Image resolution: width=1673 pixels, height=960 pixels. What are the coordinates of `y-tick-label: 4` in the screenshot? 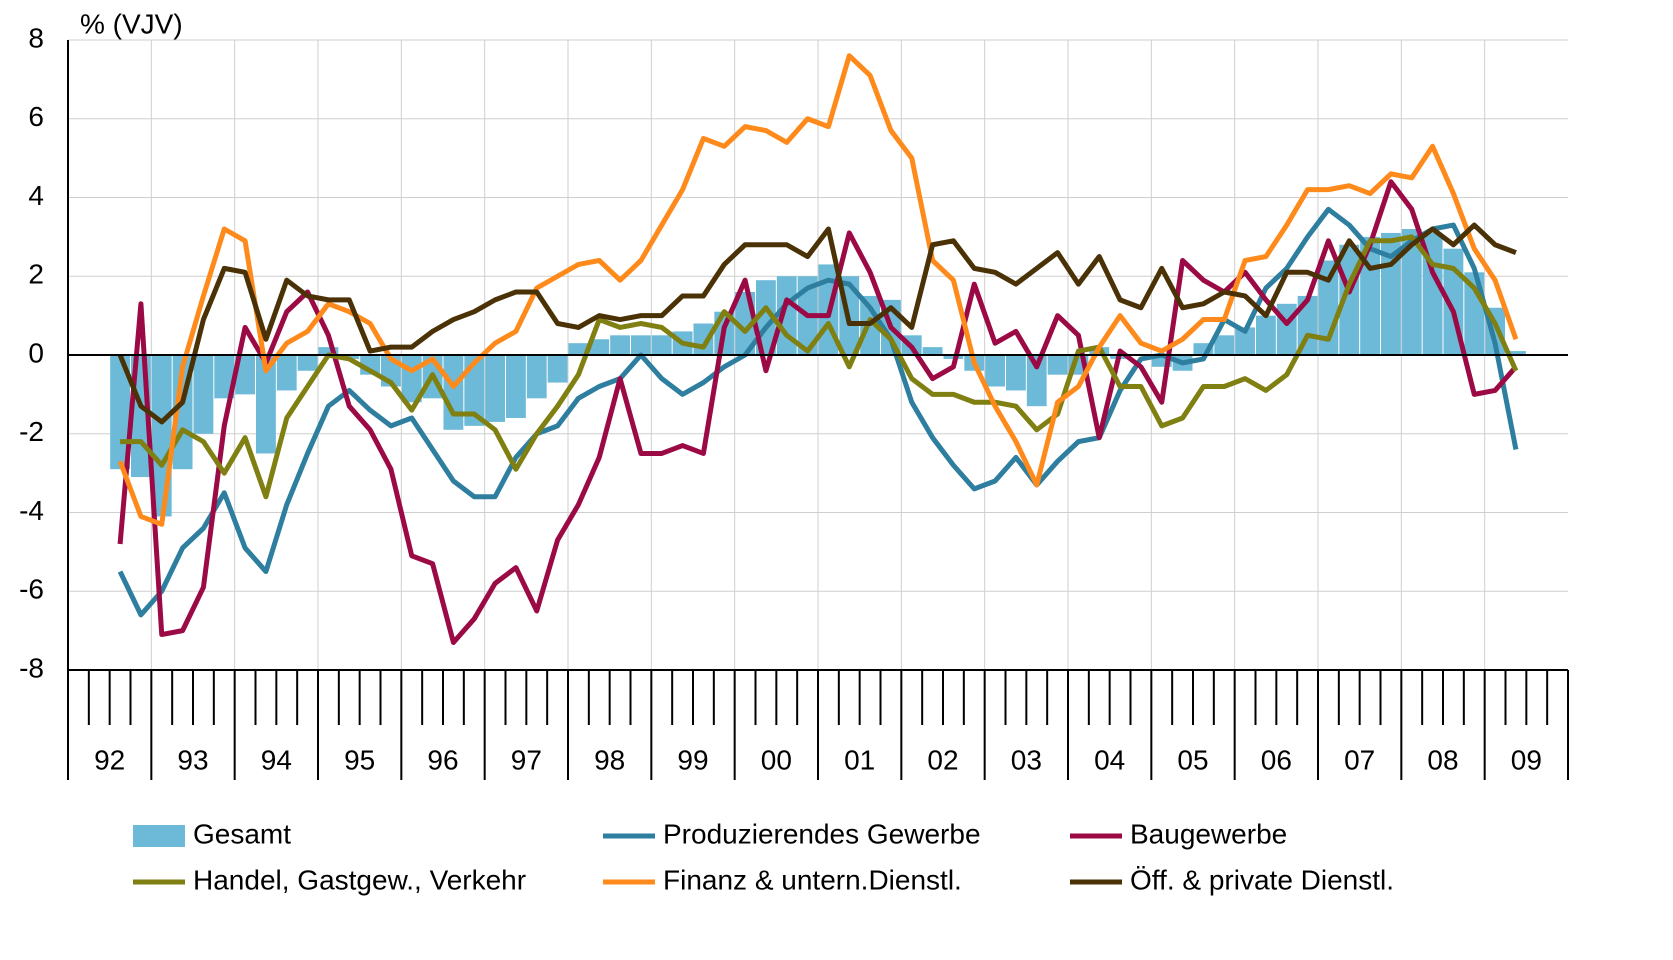 It's located at (36, 195).